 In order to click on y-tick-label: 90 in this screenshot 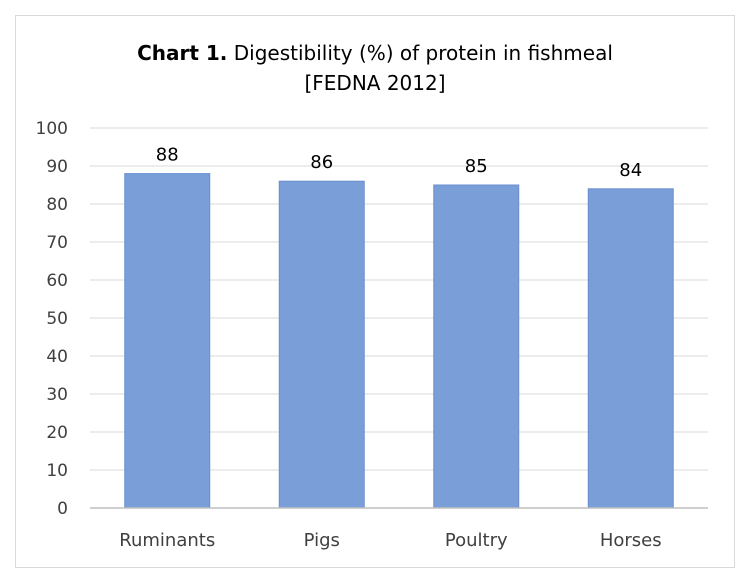, I will do `click(57, 167)`.